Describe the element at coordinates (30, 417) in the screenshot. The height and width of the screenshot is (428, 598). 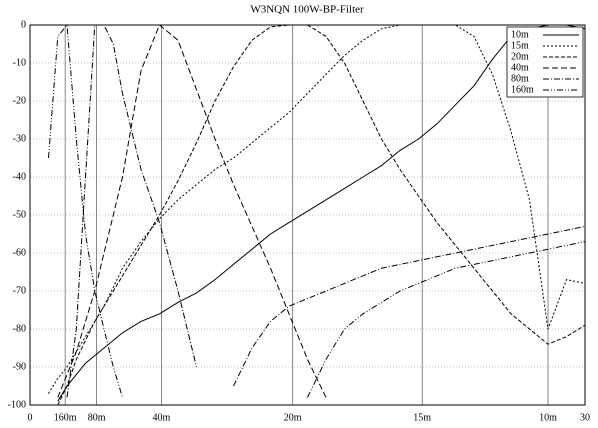
I see `x-tick-label: 0` at that location.